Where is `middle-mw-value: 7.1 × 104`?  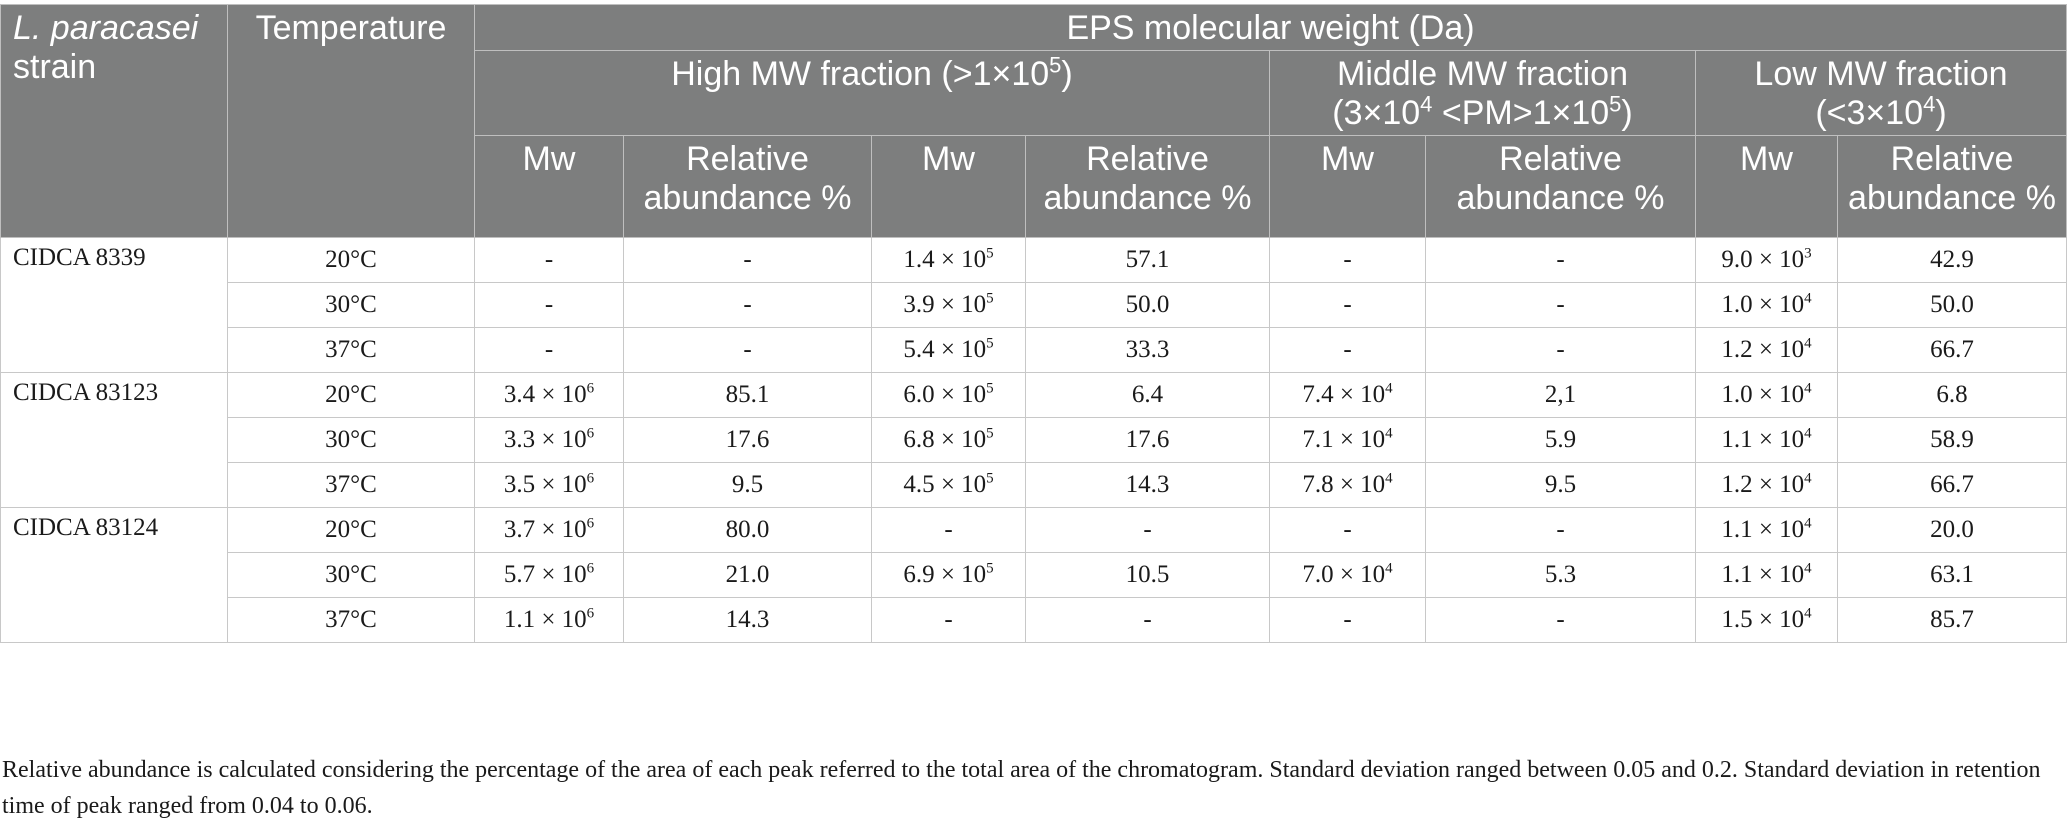
middle-mw-value: 7.1 × 104 is located at coordinates (1347, 440).